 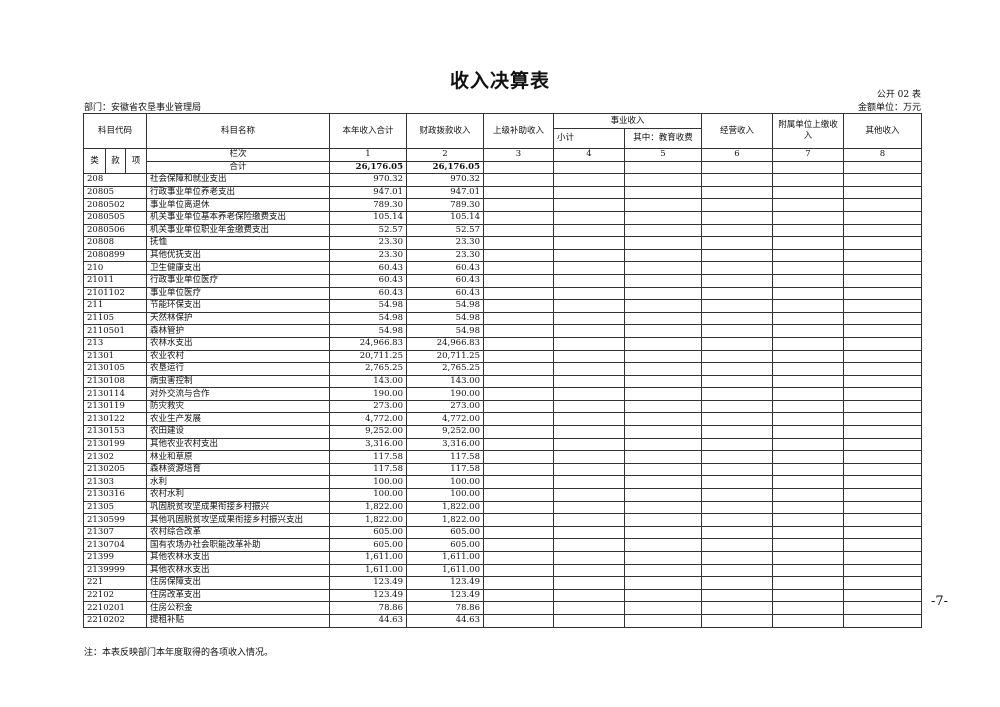 What do you see at coordinates (238, 131) in the screenshot?
I see `header-name: 科目名称` at bounding box center [238, 131].